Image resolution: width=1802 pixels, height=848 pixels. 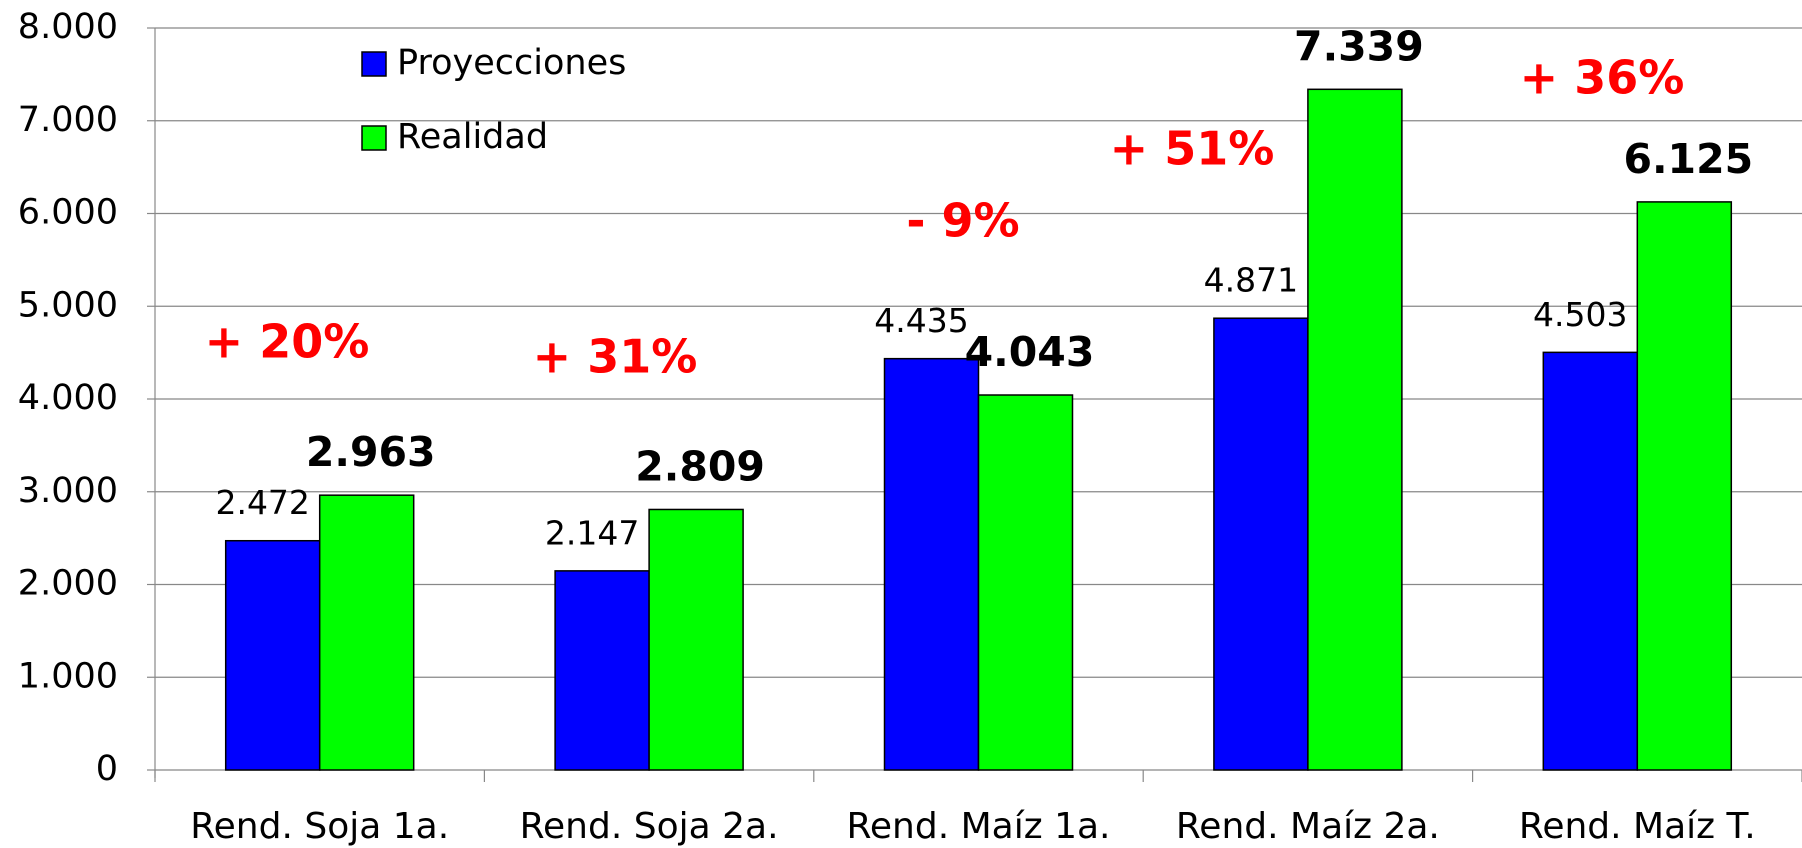 What do you see at coordinates (68, 676) in the screenshot?
I see `y-tick-label: 1.000` at bounding box center [68, 676].